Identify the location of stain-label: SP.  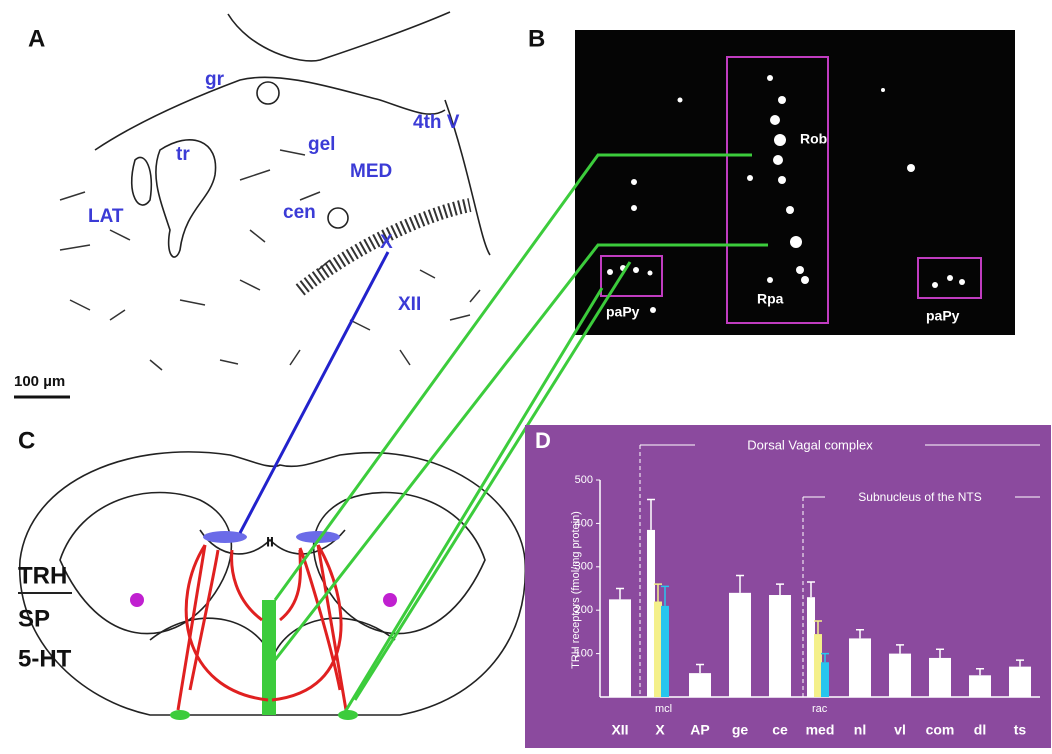
(34, 618).